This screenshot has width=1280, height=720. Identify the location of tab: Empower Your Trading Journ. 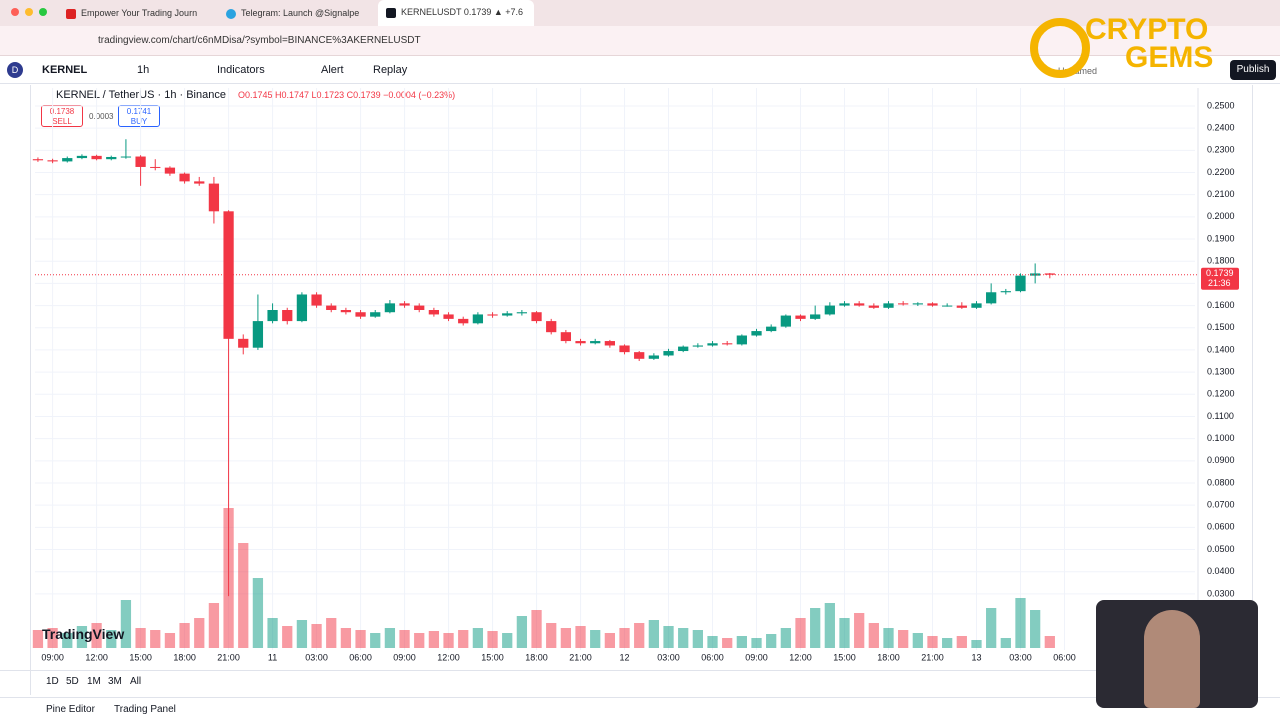
(141, 13).